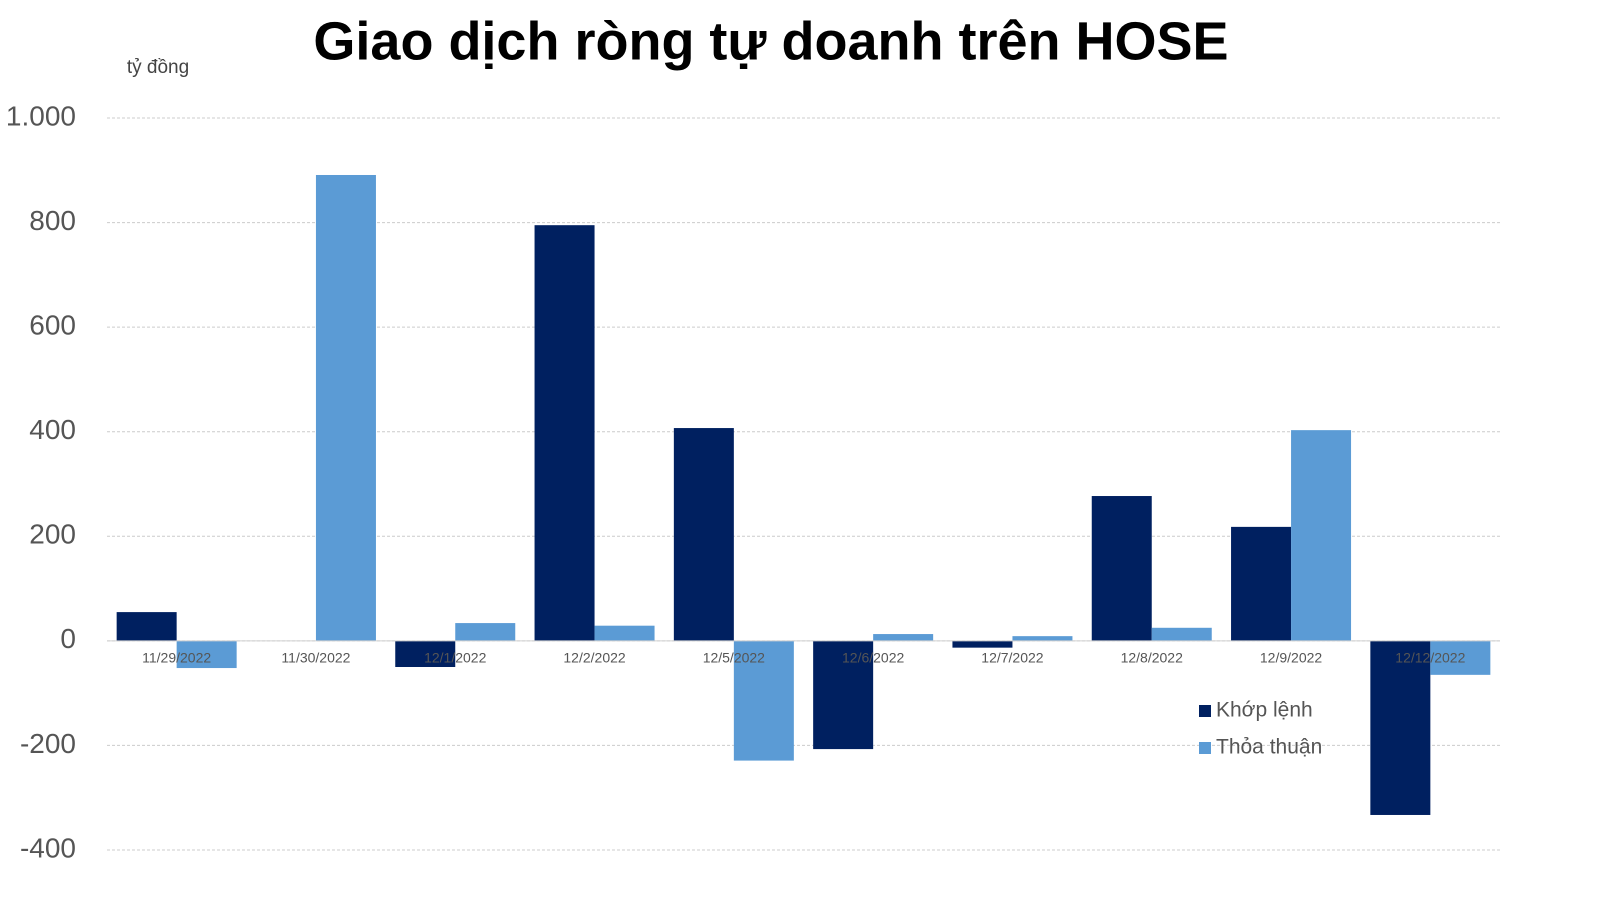 This screenshot has width=1601, height=901. Describe the element at coordinates (48, 743) in the screenshot. I see `y-tick-label: -200` at that location.